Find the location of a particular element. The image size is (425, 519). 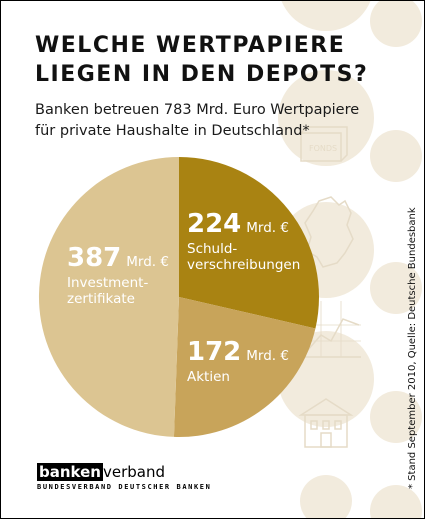

title-line-1: WELCHE WERTPAPIERE is located at coordinates (190, 45).